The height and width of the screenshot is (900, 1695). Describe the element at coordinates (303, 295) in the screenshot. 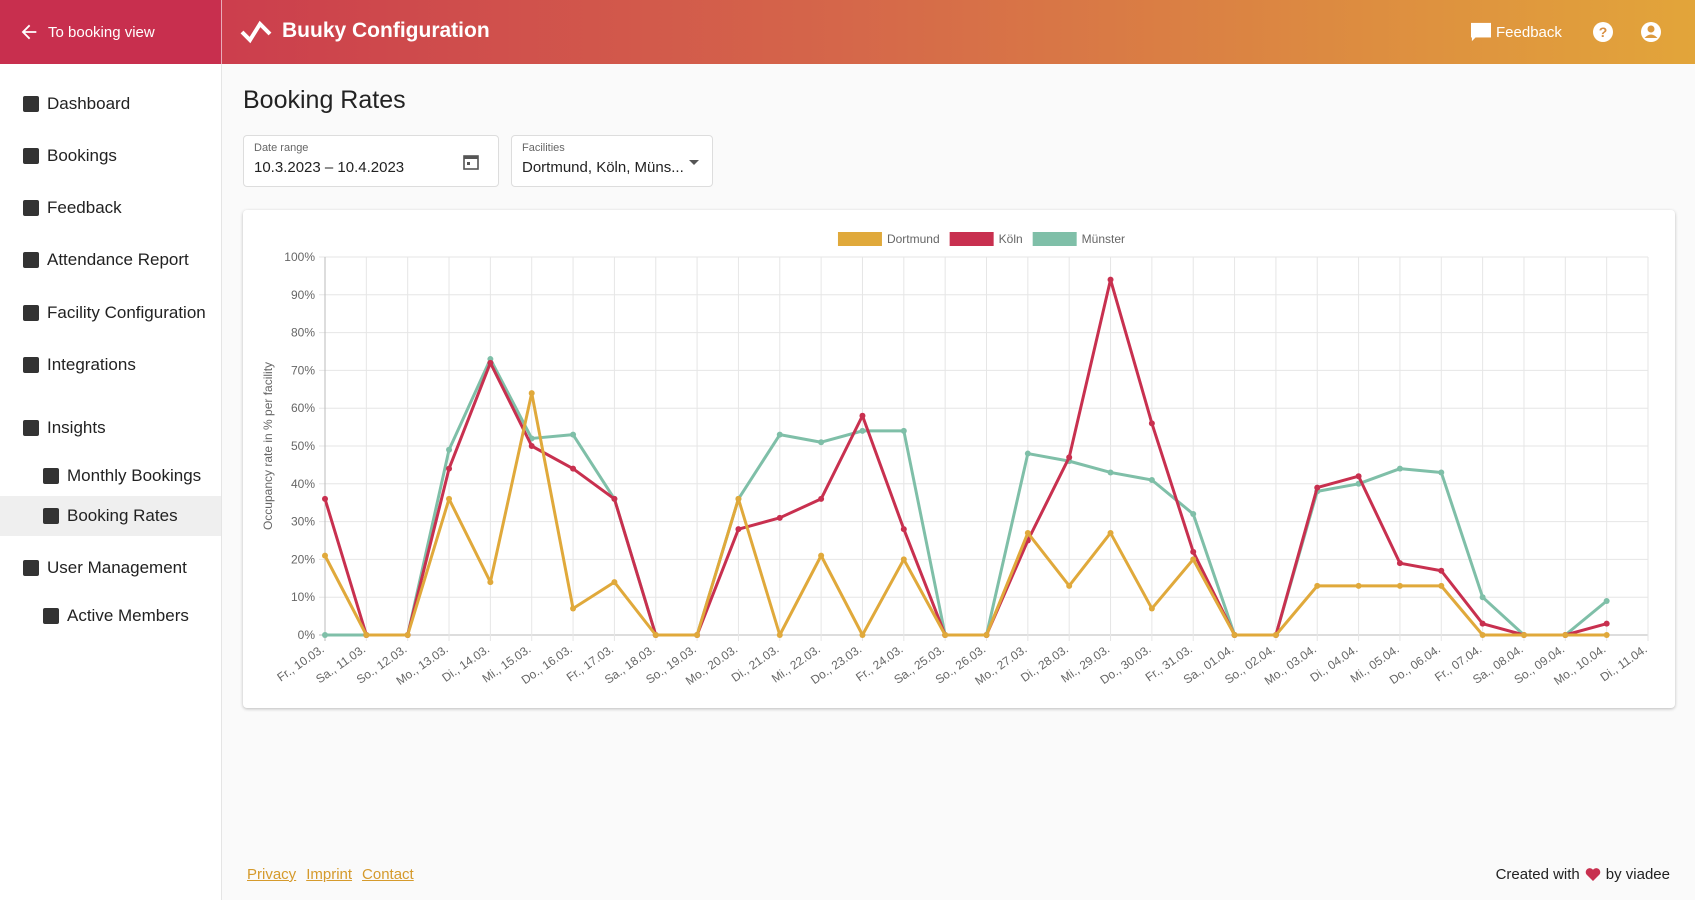

I see `y-tick-label: 90%` at that location.